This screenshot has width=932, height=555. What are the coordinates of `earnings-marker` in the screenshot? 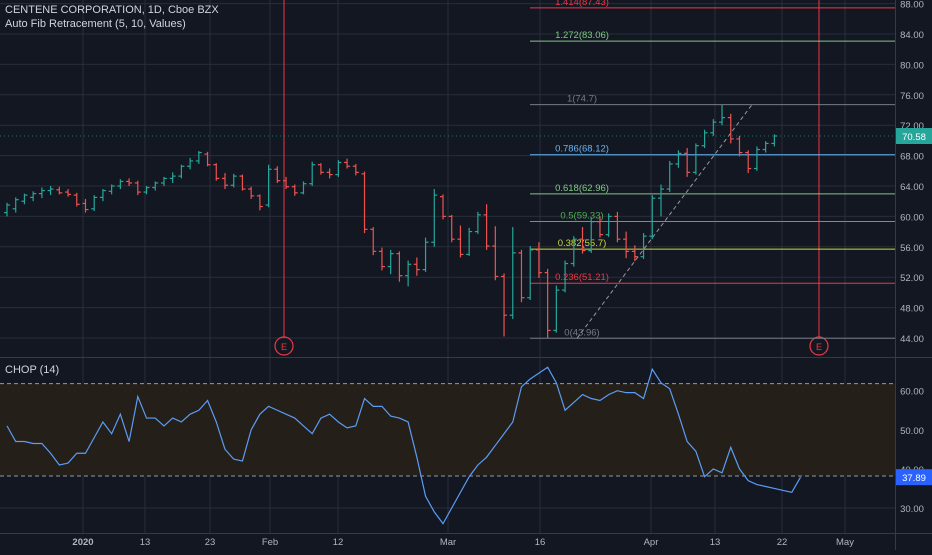 It's located at (819, 346).